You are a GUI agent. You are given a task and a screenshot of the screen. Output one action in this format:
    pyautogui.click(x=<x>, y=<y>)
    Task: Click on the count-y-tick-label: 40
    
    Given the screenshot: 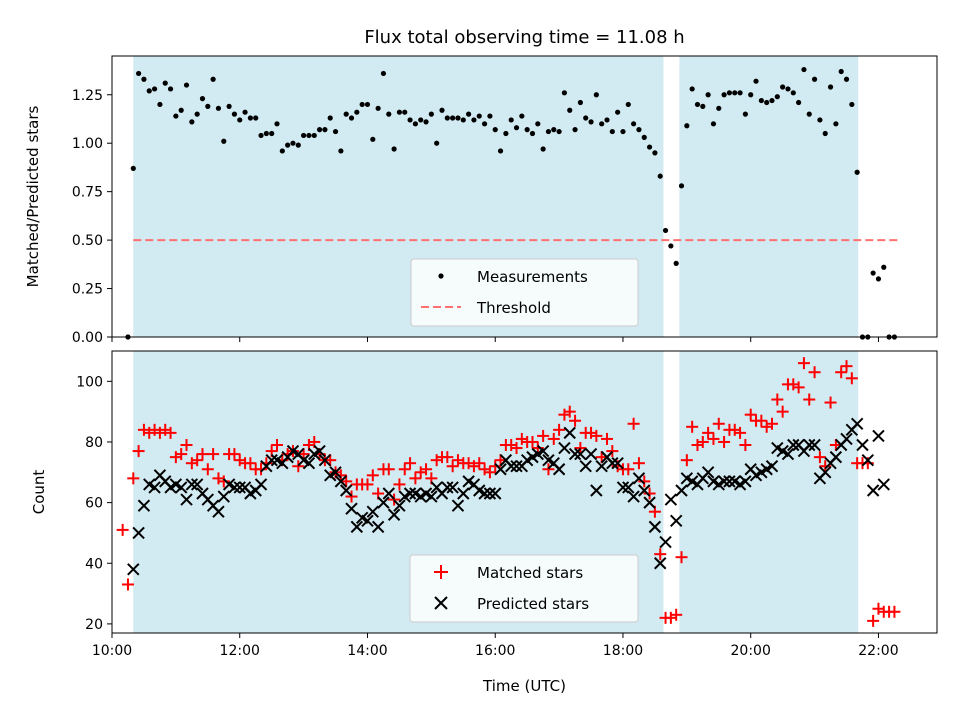 What is the action you would take?
    pyautogui.click(x=94, y=564)
    